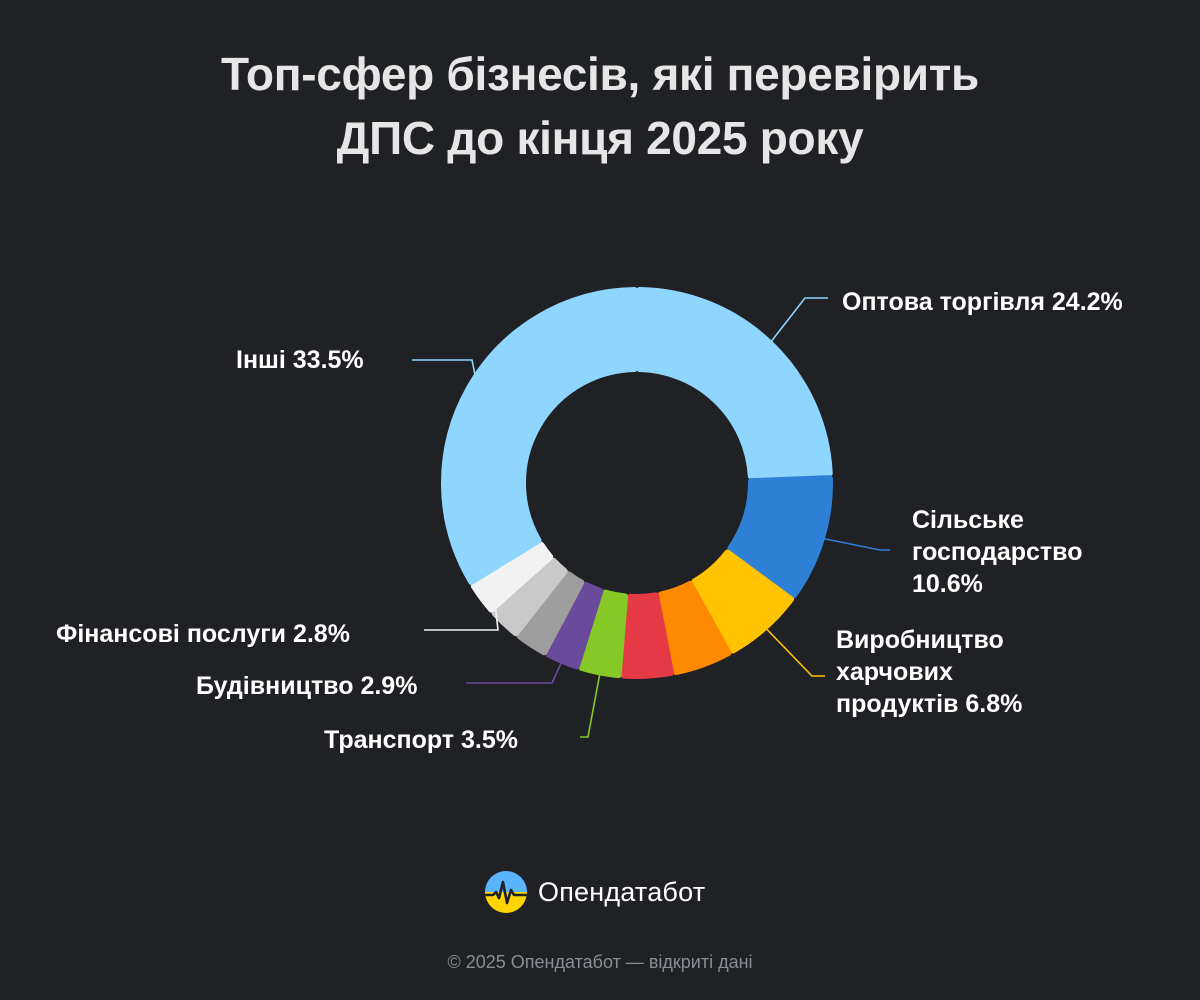 This screenshot has width=1200, height=1000. Describe the element at coordinates (603, 634) in the screenshot. I see `slice-transport` at that location.